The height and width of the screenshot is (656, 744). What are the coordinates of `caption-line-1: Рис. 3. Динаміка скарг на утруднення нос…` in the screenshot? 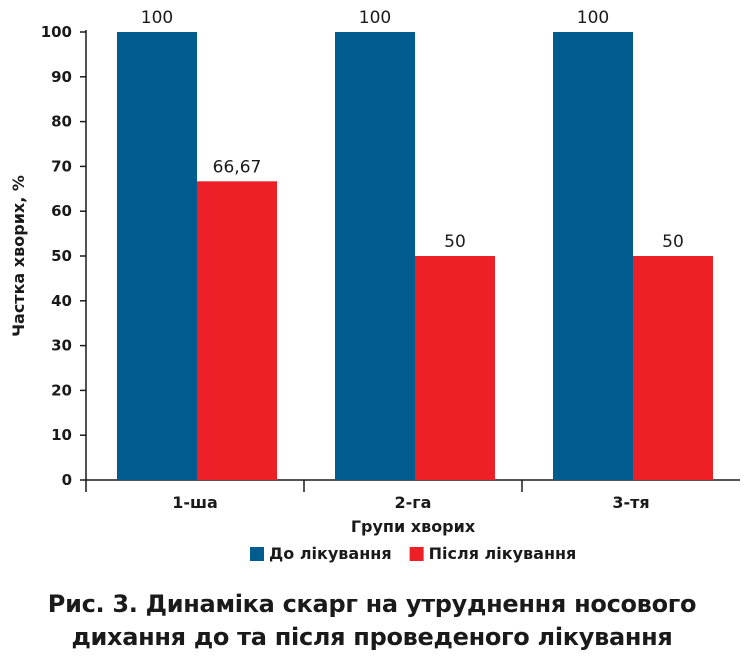 It's located at (372, 604).